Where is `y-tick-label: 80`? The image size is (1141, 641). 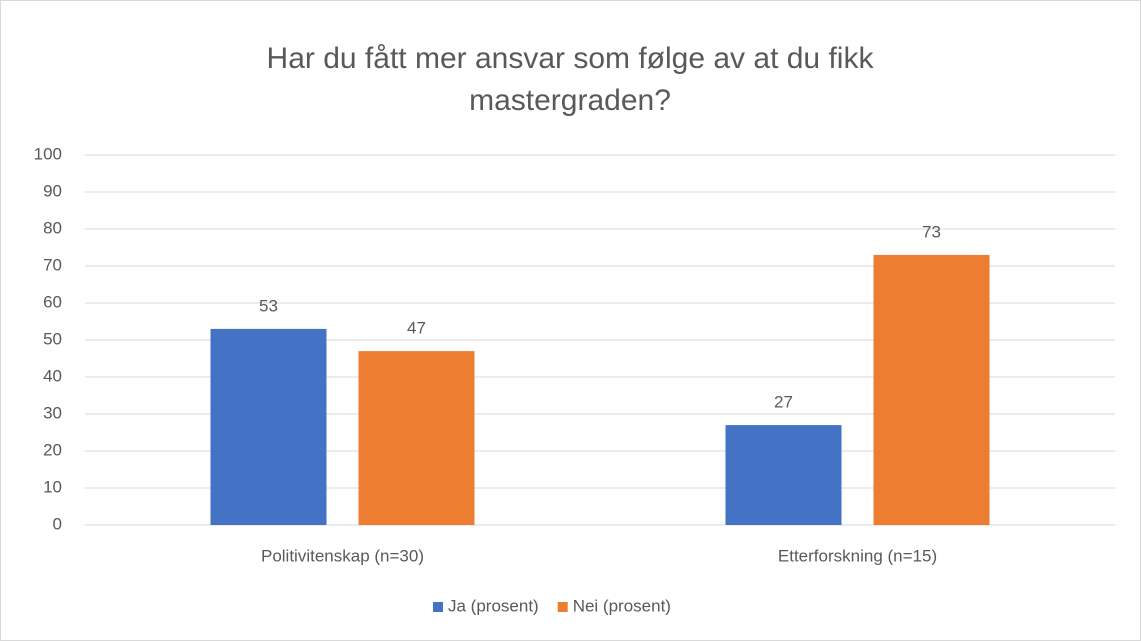 y-tick-label: 80 is located at coordinates (52, 227).